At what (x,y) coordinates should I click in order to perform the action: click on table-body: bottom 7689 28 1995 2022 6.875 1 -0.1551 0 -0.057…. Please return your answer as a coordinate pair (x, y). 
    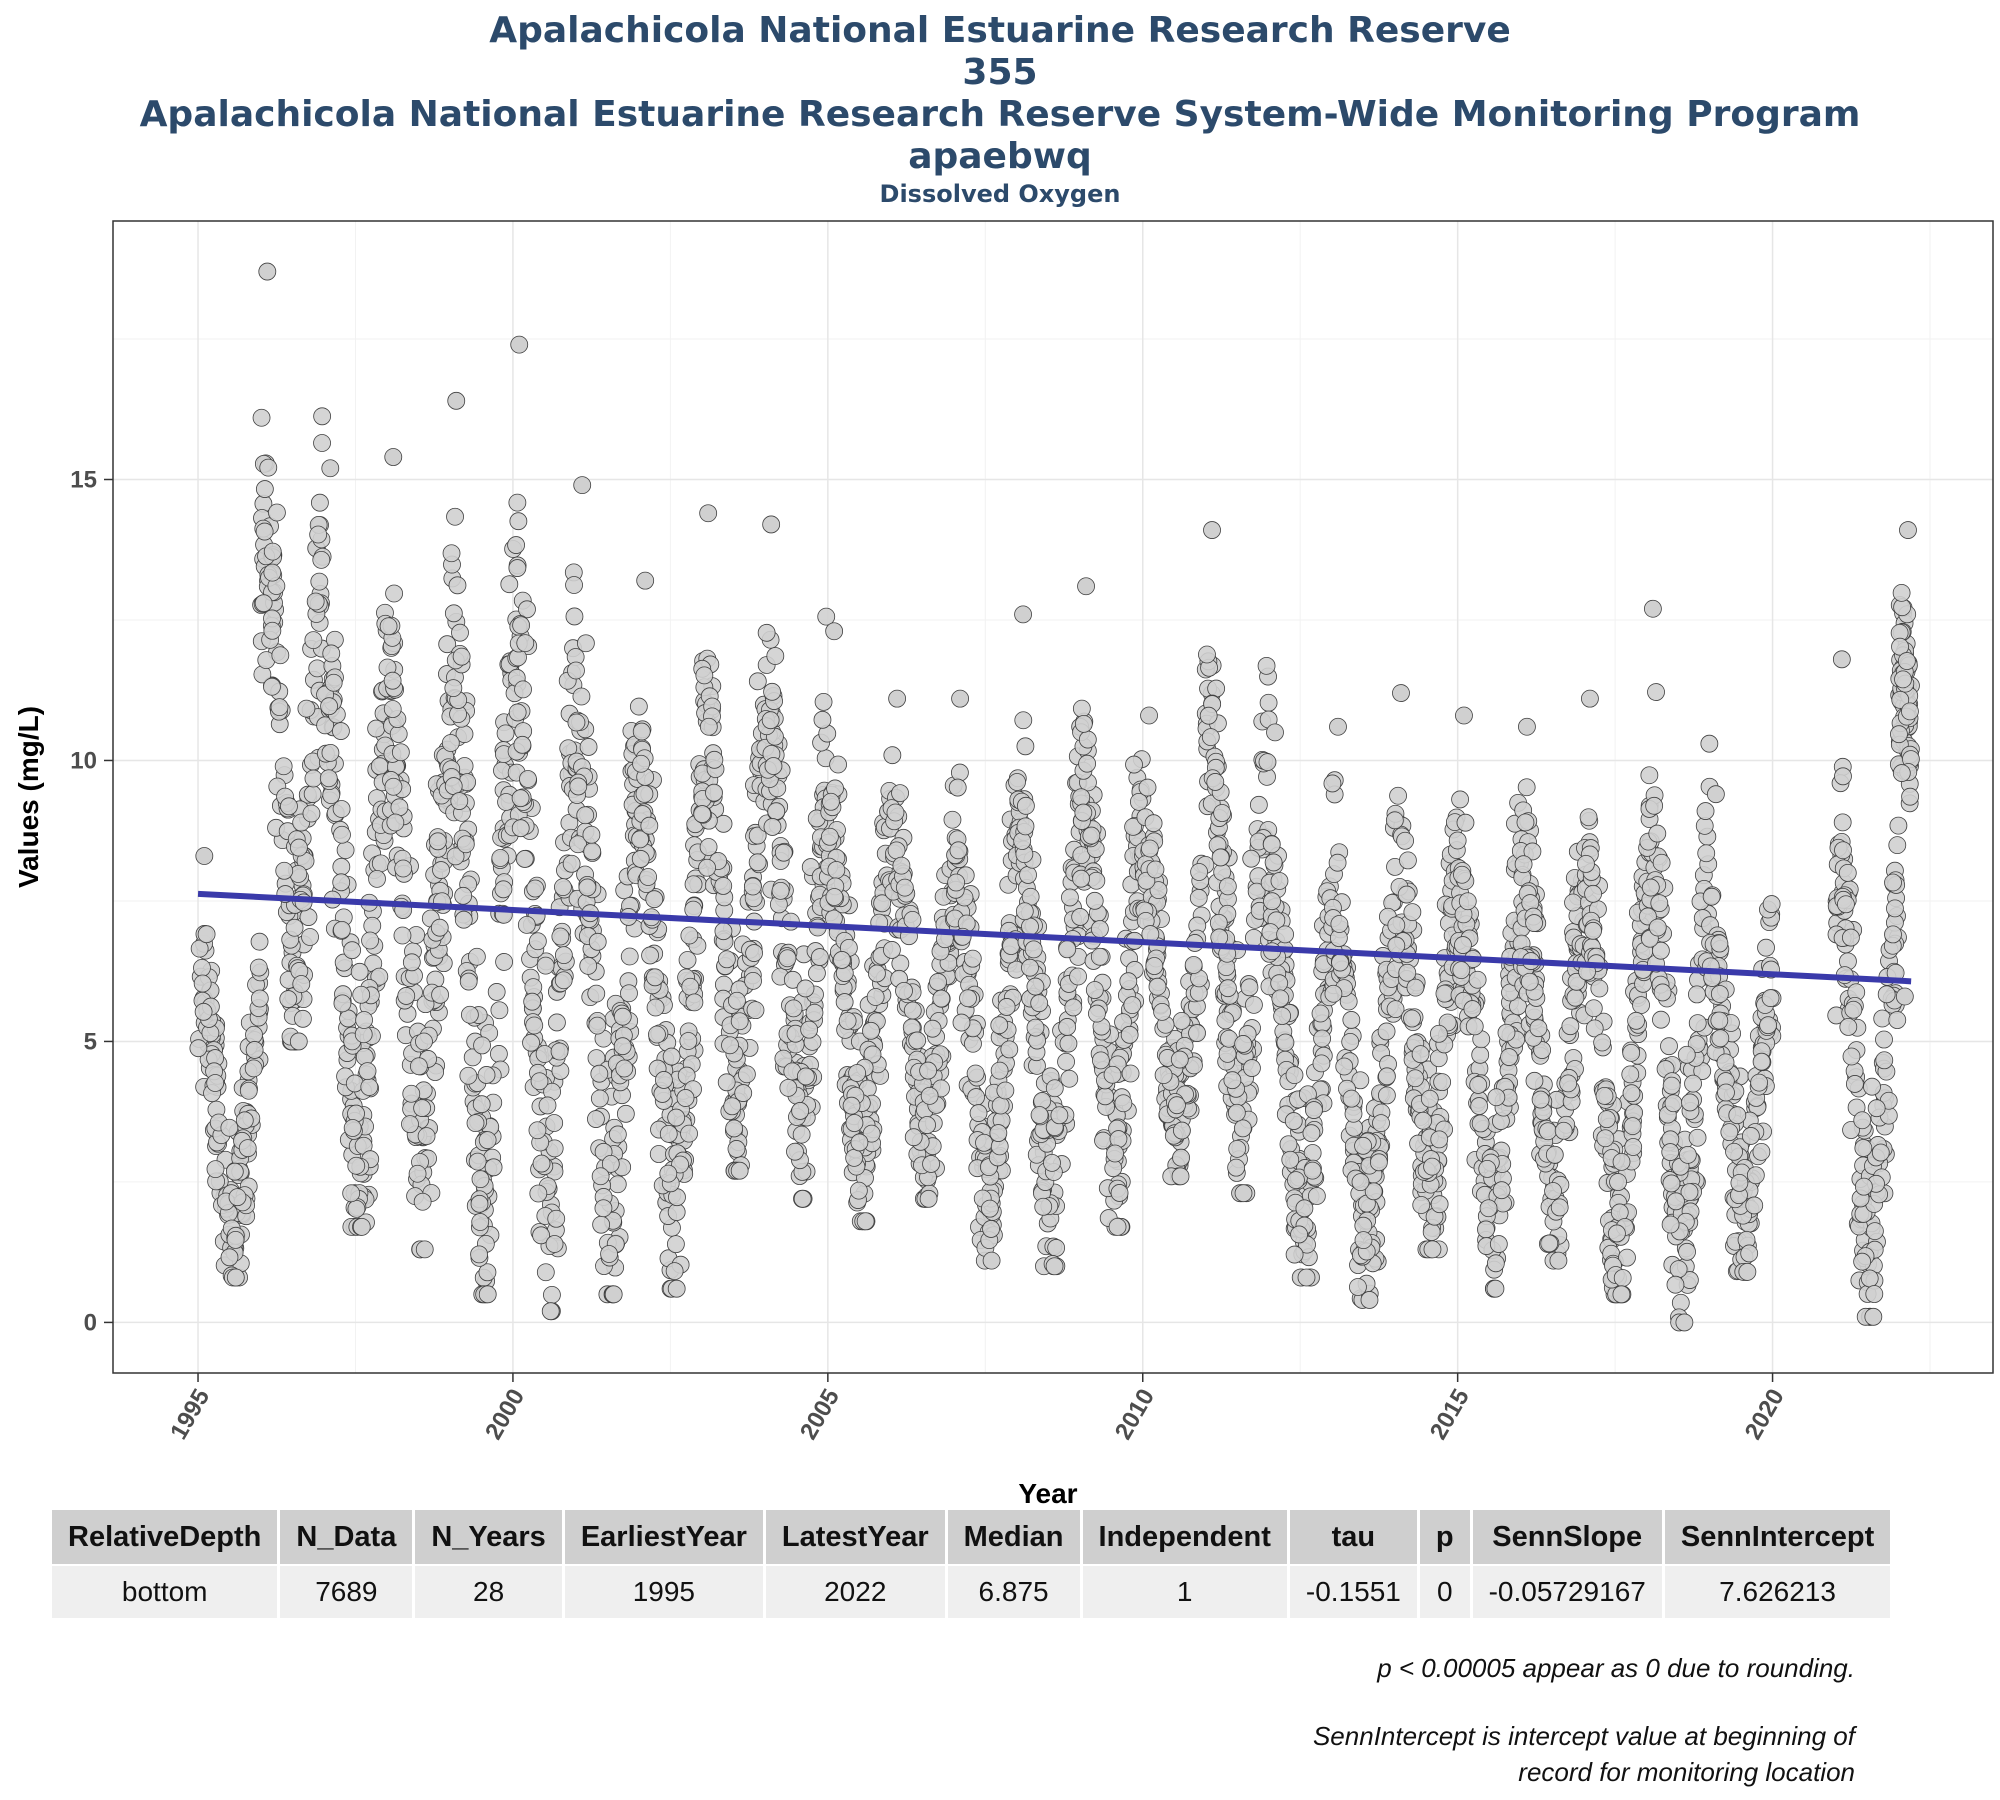
    Looking at the image, I should click on (973, 1591).